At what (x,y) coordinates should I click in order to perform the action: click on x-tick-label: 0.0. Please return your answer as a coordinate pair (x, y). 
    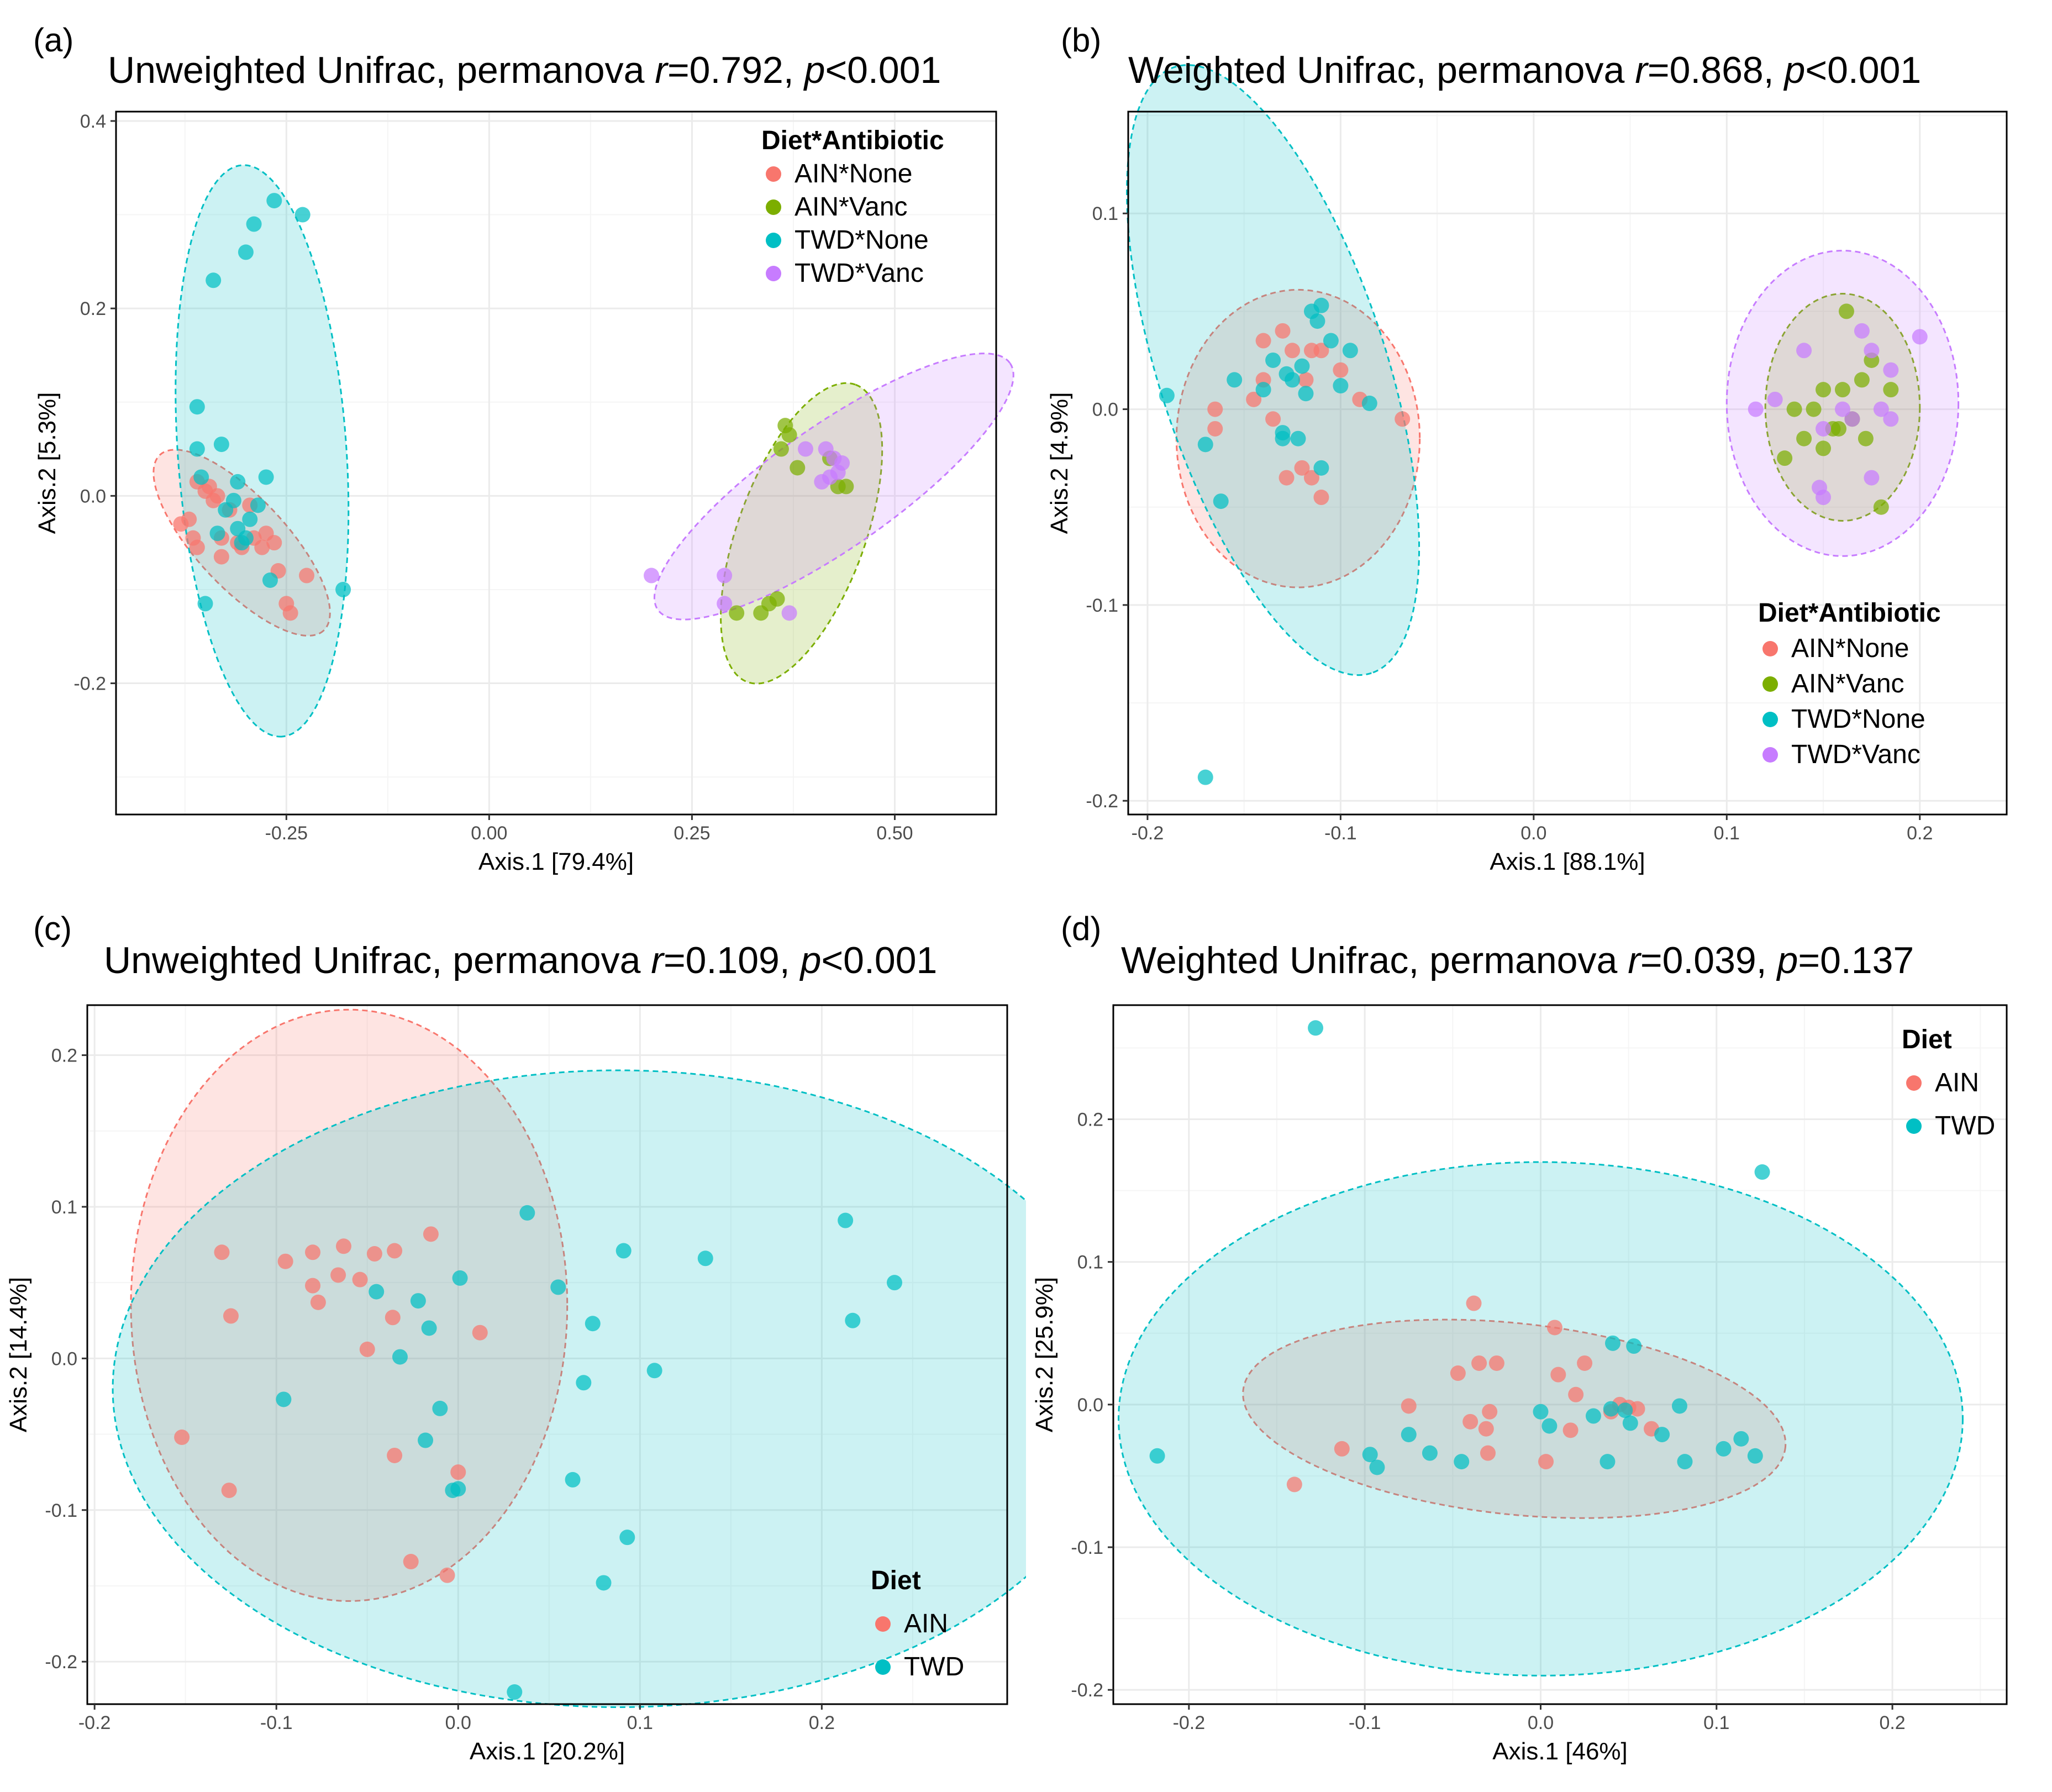
    Looking at the image, I should click on (458, 1722).